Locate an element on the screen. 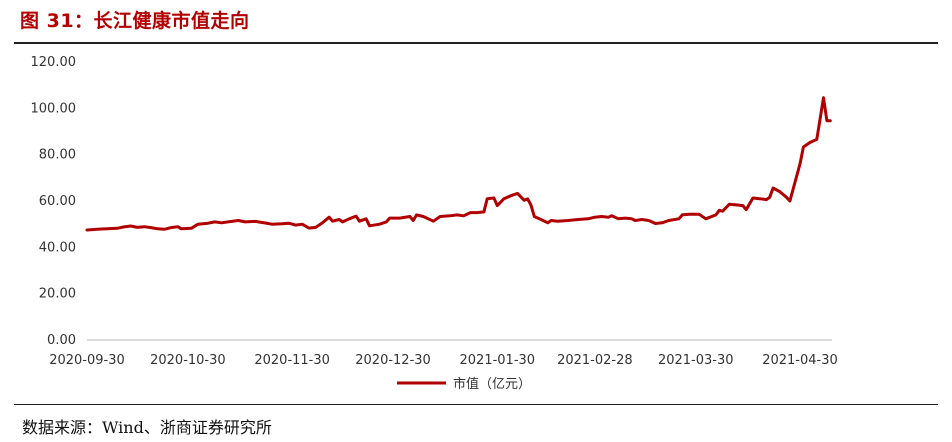 This screenshot has width=952, height=442. x-tick-label: 2021-04-30 is located at coordinates (800, 360).